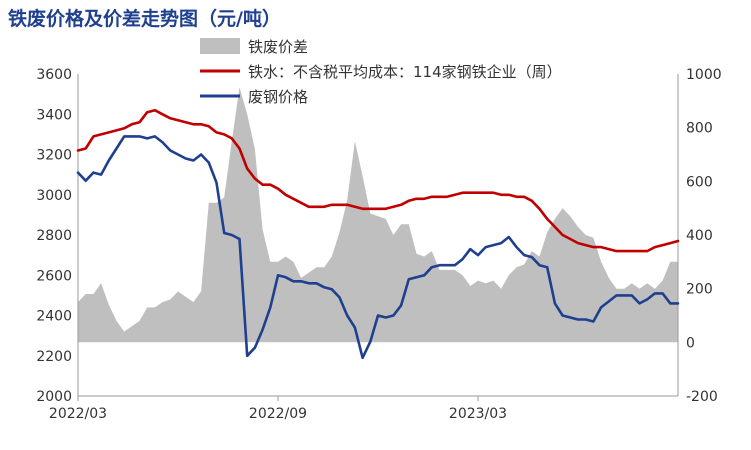 This screenshot has width=751, height=450. Describe the element at coordinates (478, 414) in the screenshot. I see `x-tick-label: 2023/03` at that location.